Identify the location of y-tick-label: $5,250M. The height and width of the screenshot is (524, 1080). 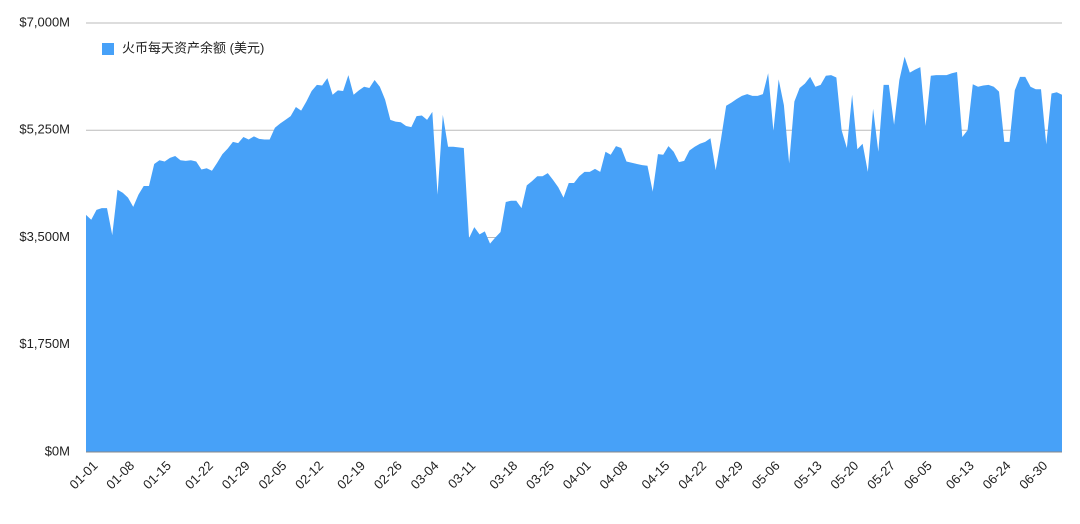
(44, 129).